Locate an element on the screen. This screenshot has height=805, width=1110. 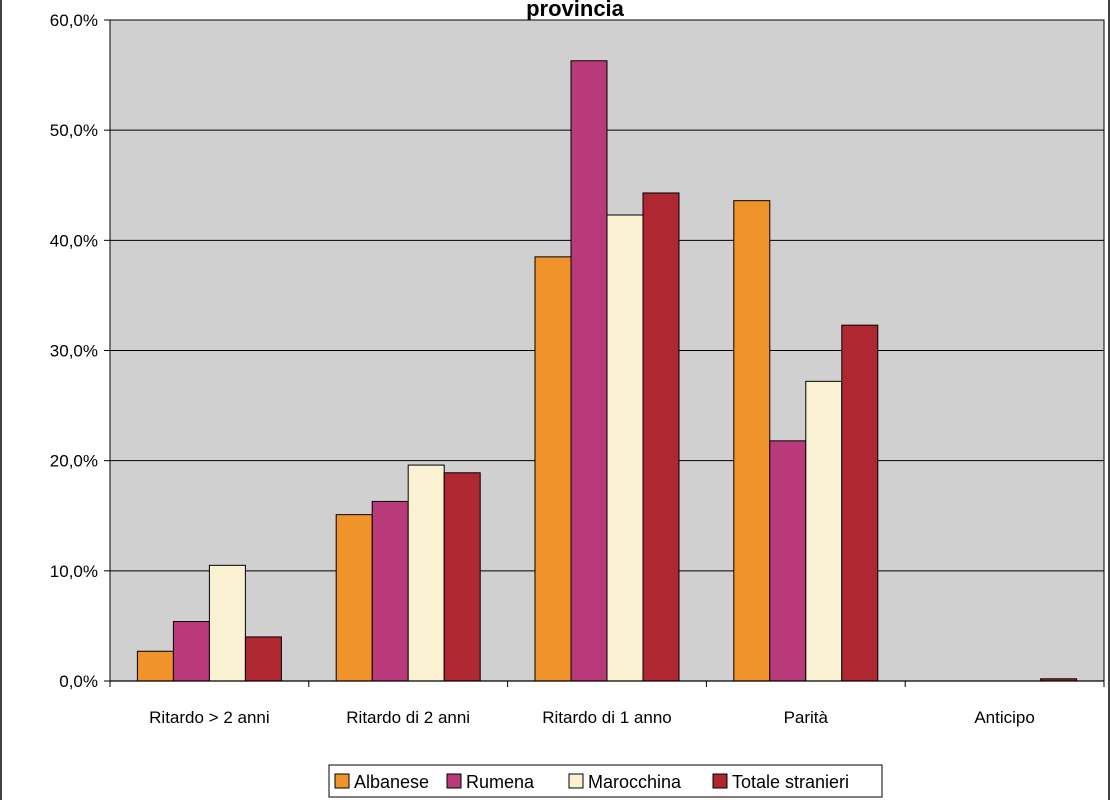
y-tick-label: 30,0% is located at coordinates (74, 351).